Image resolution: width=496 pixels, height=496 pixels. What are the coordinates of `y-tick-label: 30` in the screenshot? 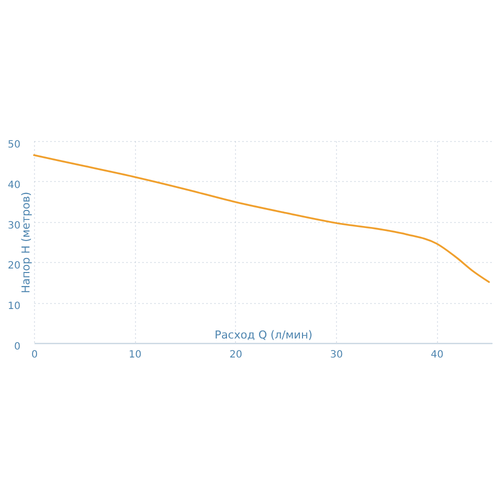 It's located at (14, 226).